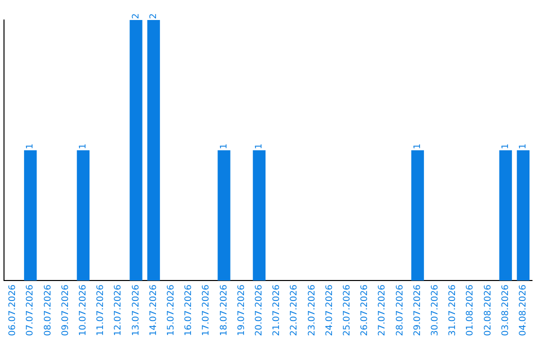 The image size is (540, 340). What do you see at coordinates (189, 310) in the screenshot?
I see `x-tick-label: 16.07.2026` at bounding box center [189, 310].